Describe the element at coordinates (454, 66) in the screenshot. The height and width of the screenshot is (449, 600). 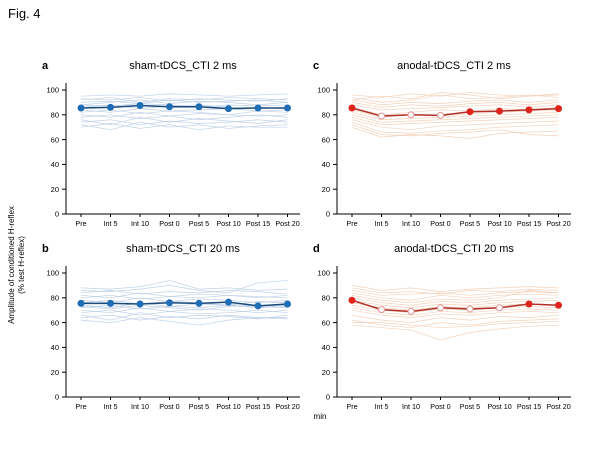
I see `panel-title-c: anodal-tDCS_CTI 2 ms` at that location.